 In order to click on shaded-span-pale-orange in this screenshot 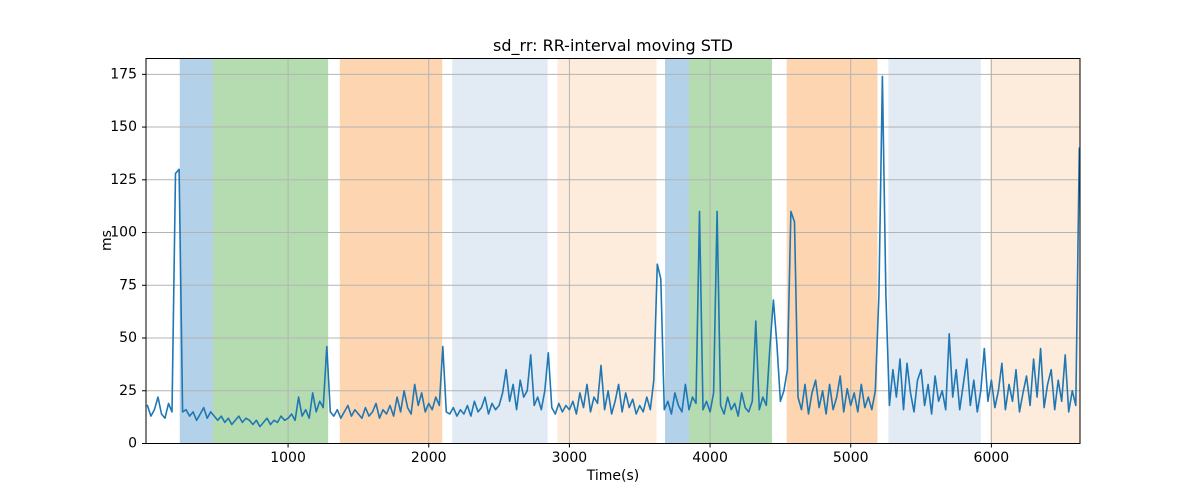, I will do `click(607, 251)`.